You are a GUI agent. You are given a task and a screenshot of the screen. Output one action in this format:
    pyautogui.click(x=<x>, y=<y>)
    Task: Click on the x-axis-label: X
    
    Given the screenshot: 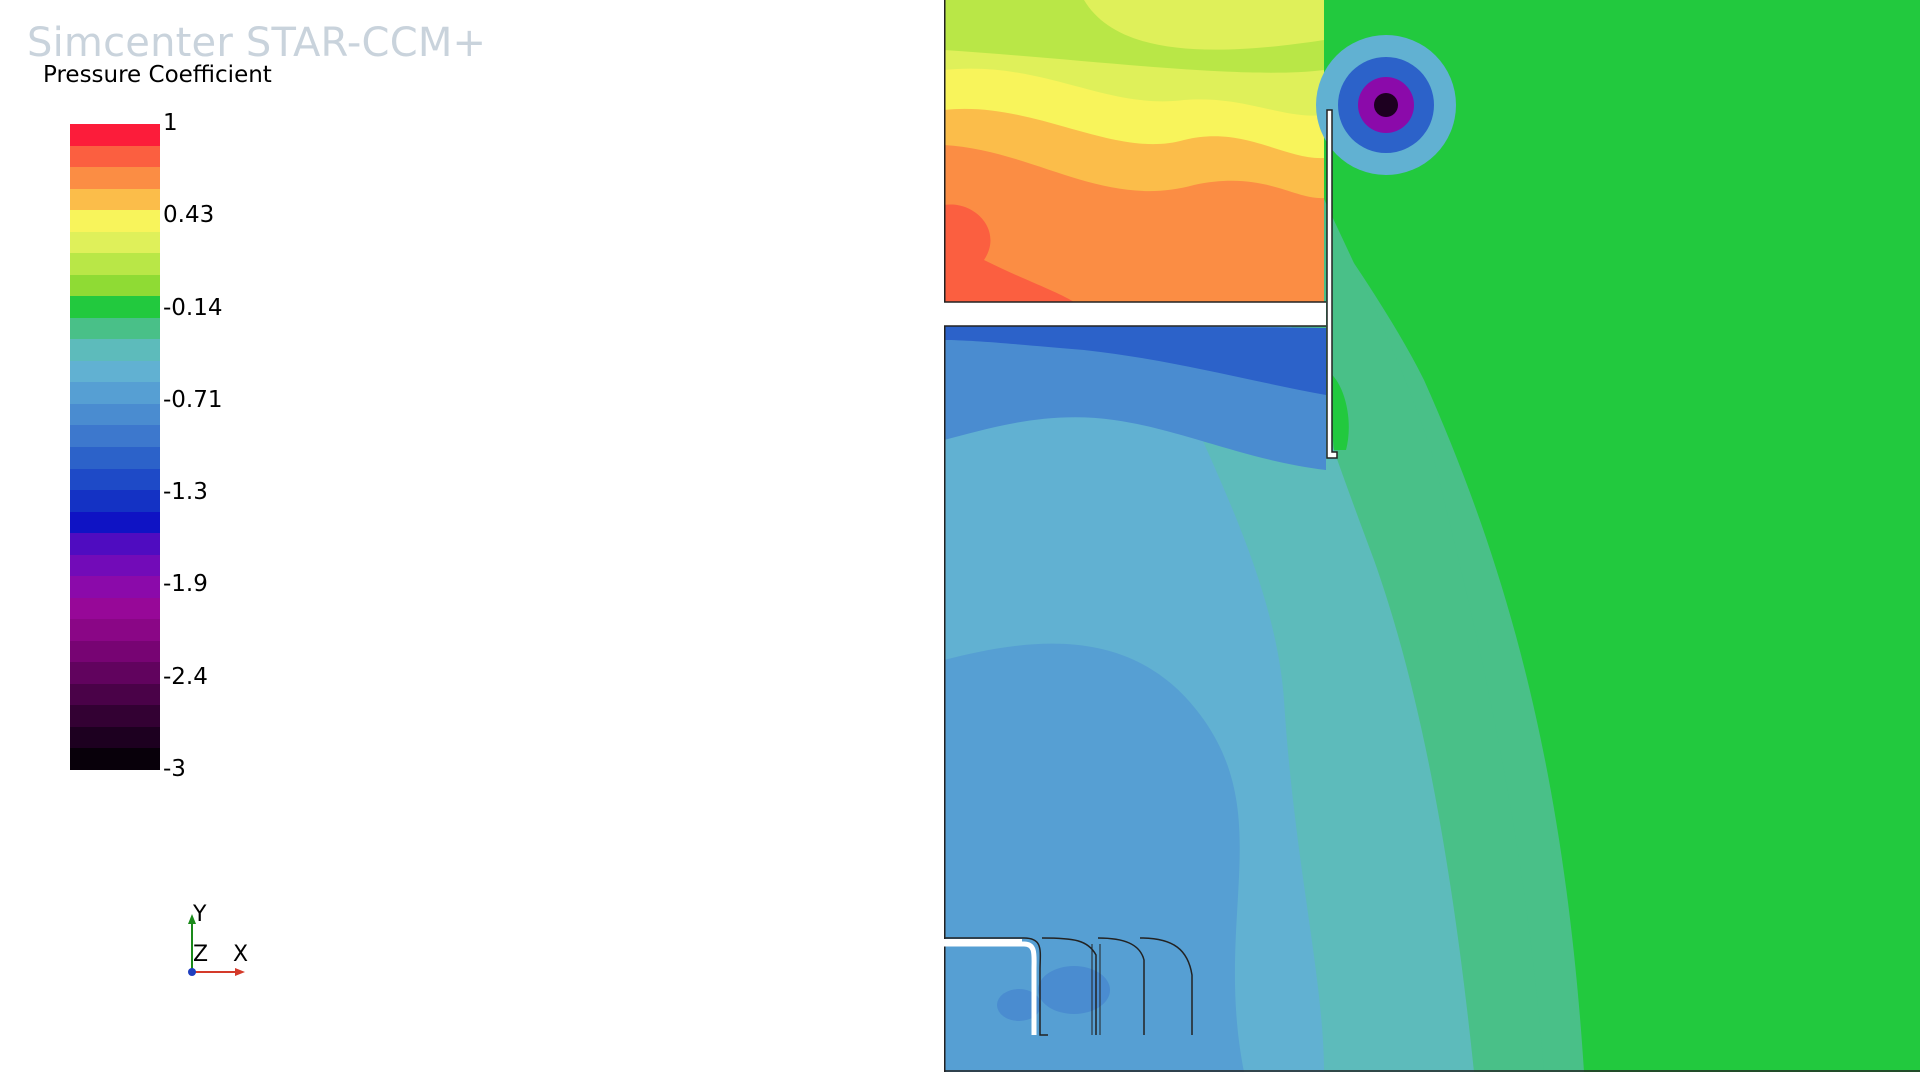 What is the action you would take?
    pyautogui.click(x=241, y=954)
    